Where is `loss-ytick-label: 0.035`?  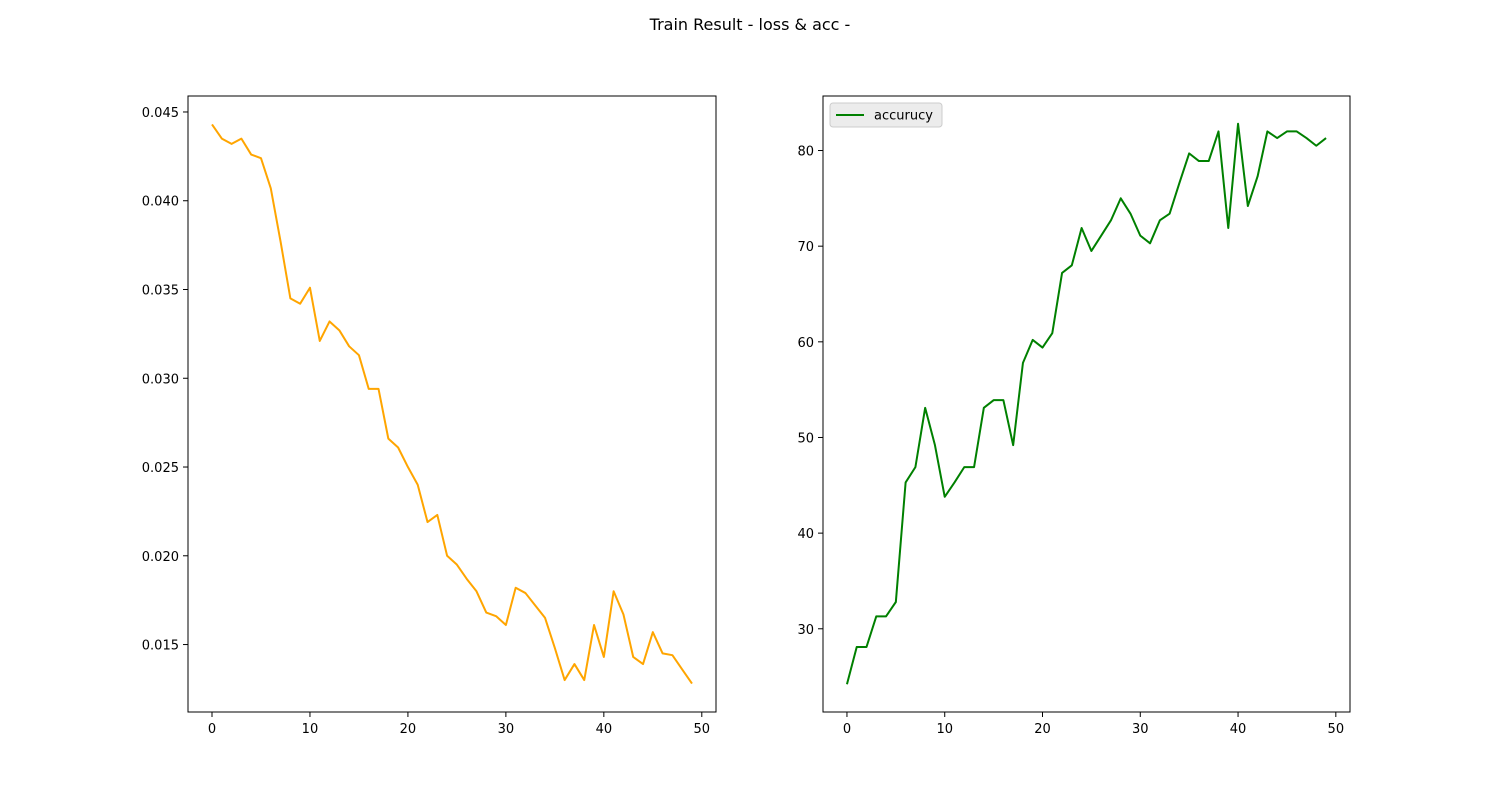
loss-ytick-label: 0.035 is located at coordinates (160, 290).